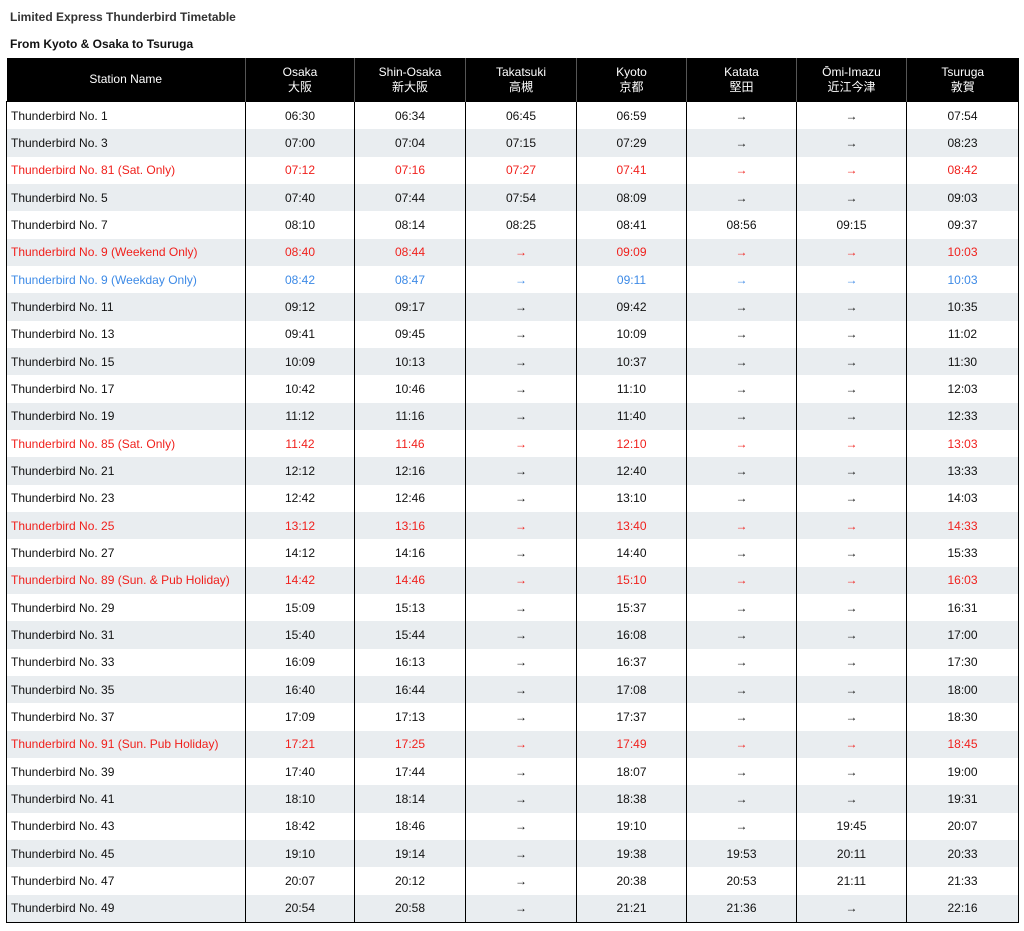  Describe the element at coordinates (410, 443) in the screenshot. I see `time-cell: 11:46` at that location.